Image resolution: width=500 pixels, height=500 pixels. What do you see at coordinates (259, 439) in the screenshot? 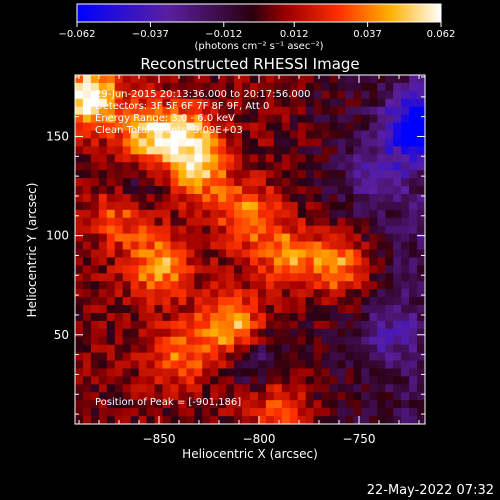
I see `x-tick-label: −800` at bounding box center [259, 439].